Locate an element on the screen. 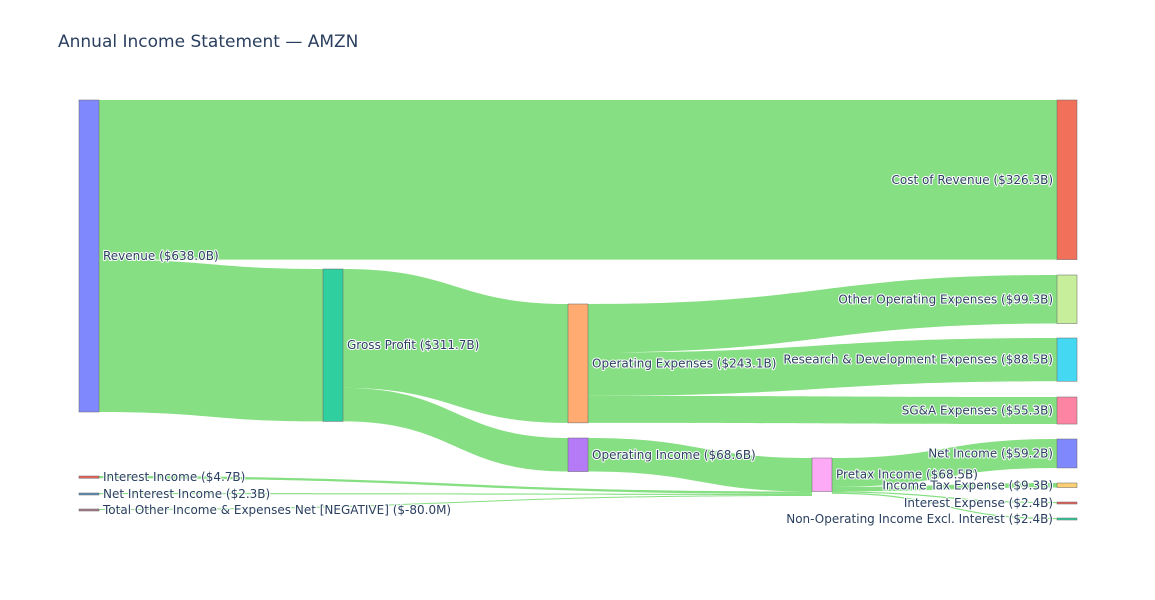 This screenshot has height=600, width=1155. label-operating-income: Operating Income ($68.6B) is located at coordinates (674, 455).